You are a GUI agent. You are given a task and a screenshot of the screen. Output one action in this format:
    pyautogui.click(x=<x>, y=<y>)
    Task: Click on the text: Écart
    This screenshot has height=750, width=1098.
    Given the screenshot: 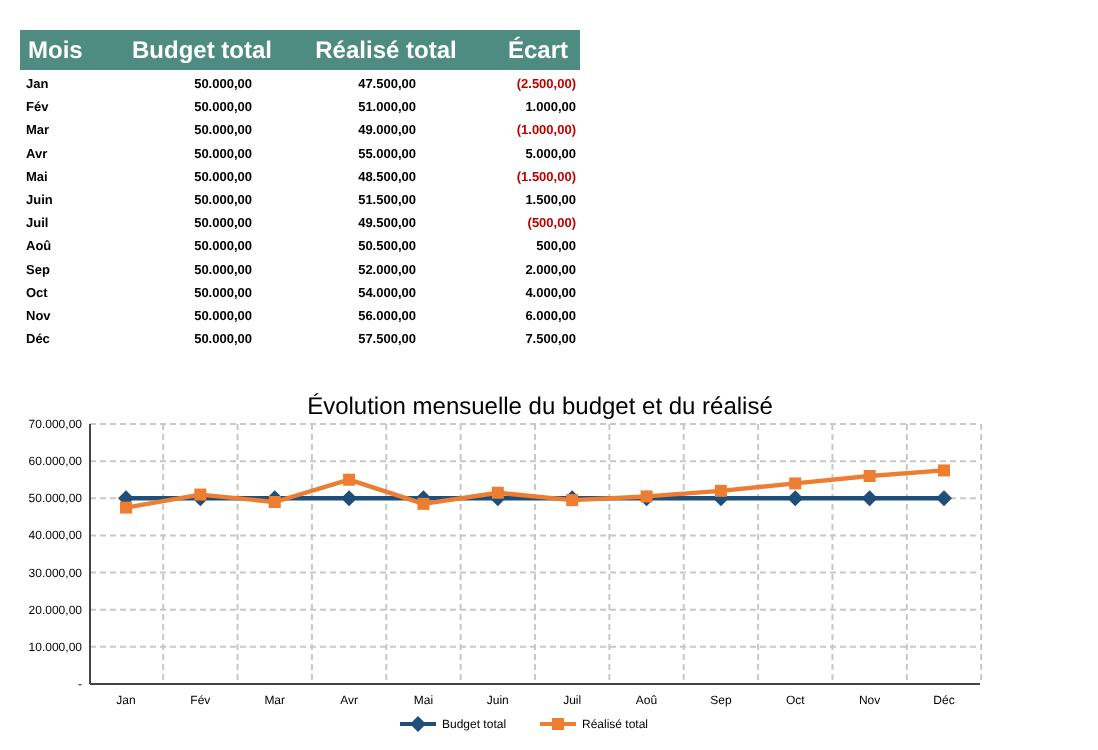 What is the action you would take?
    pyautogui.click(x=538, y=50)
    